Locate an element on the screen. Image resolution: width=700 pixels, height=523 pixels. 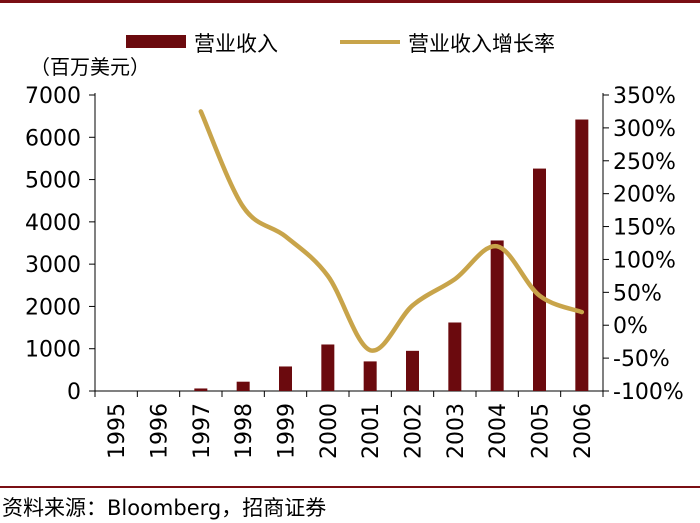
x-tick-label: 2006 is located at coordinates (583, 431).